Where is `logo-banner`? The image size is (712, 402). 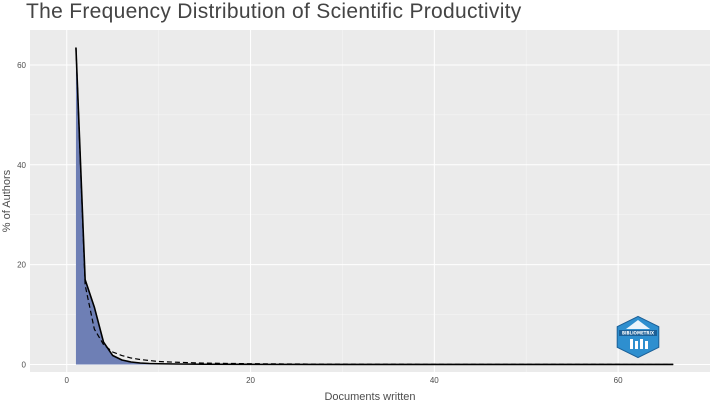
logo-banner is located at coordinates (638, 333).